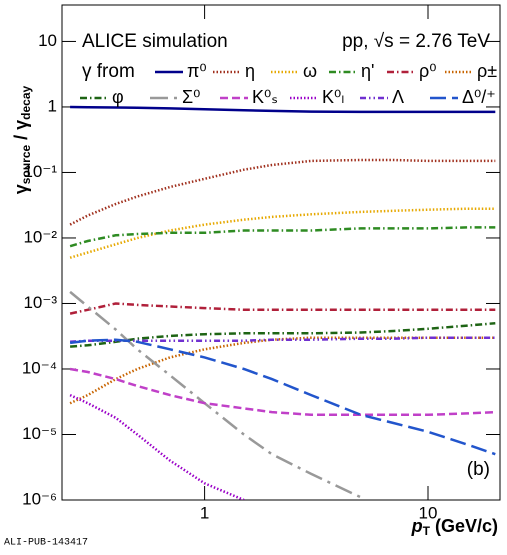 The width and height of the screenshot is (507, 555). What do you see at coordinates (155, 41) in the screenshot?
I see `annotation: ALICE simulation` at bounding box center [155, 41].